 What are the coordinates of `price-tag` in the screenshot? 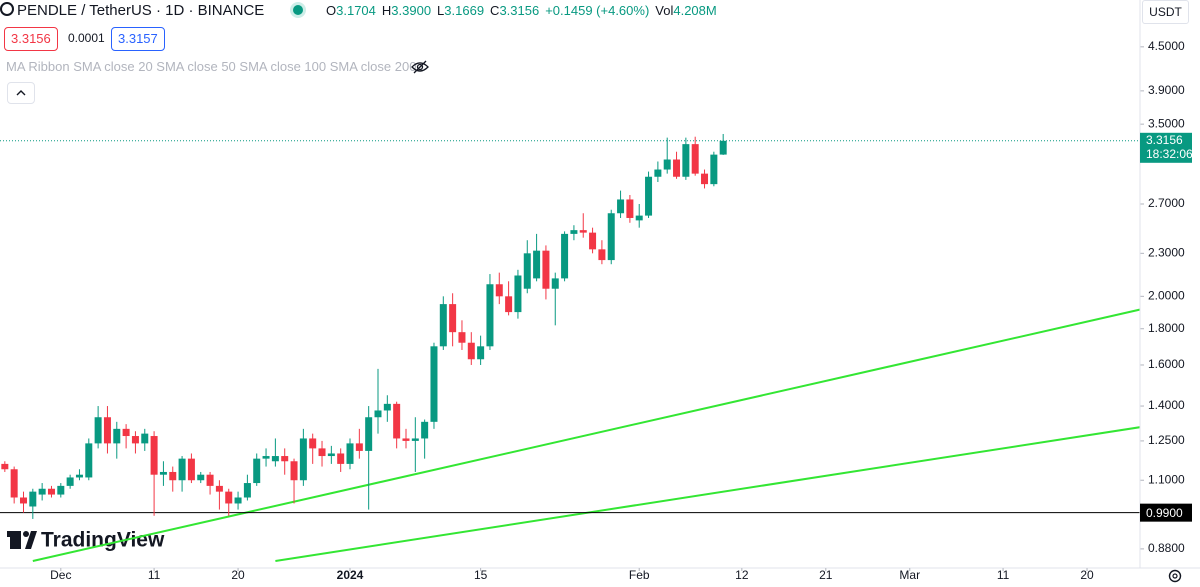 It's located at (1166, 147).